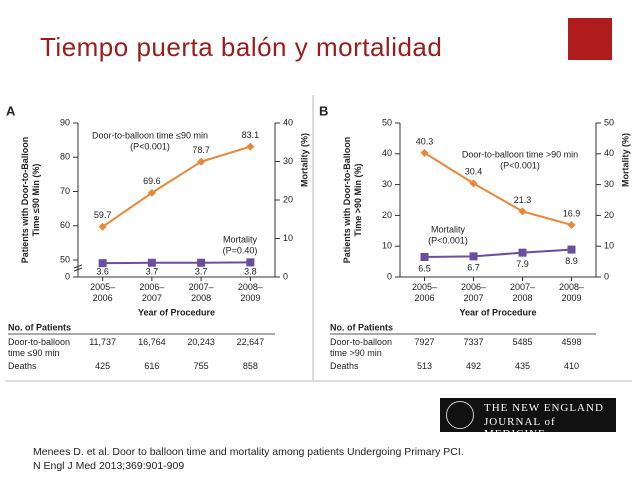 The width and height of the screenshot is (638, 479). What do you see at coordinates (152, 366) in the screenshot?
I see `table-cell: 616` at bounding box center [152, 366].